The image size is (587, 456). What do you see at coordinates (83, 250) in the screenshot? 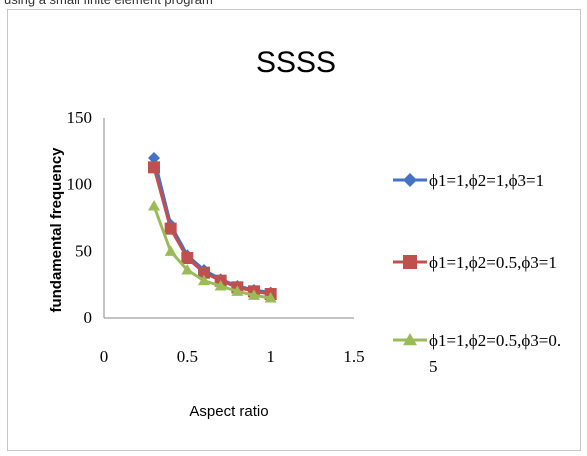
I see `y-tick-label: 50` at bounding box center [83, 250].